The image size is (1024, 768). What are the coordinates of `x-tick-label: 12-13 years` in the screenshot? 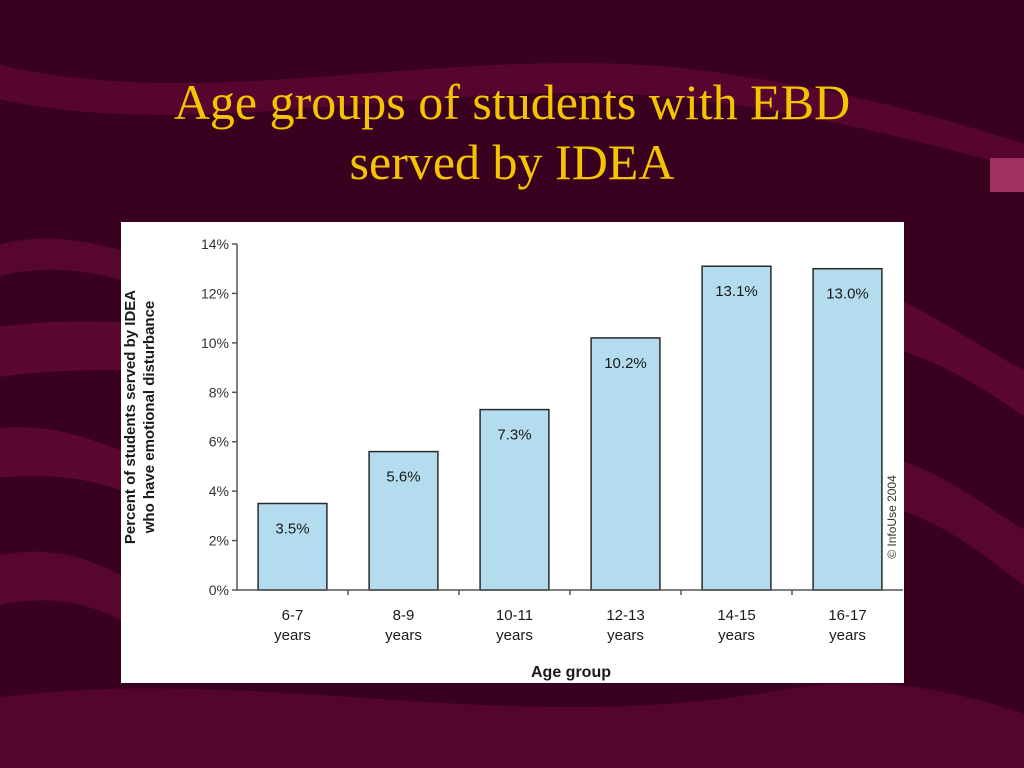 It's located at (625, 625).